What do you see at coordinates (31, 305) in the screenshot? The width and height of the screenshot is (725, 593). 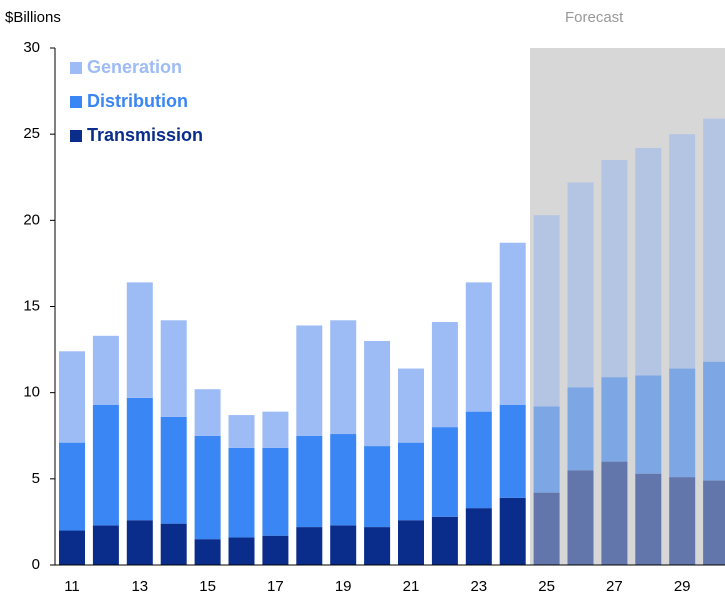 I see `y-tick-label: 15` at bounding box center [31, 305].